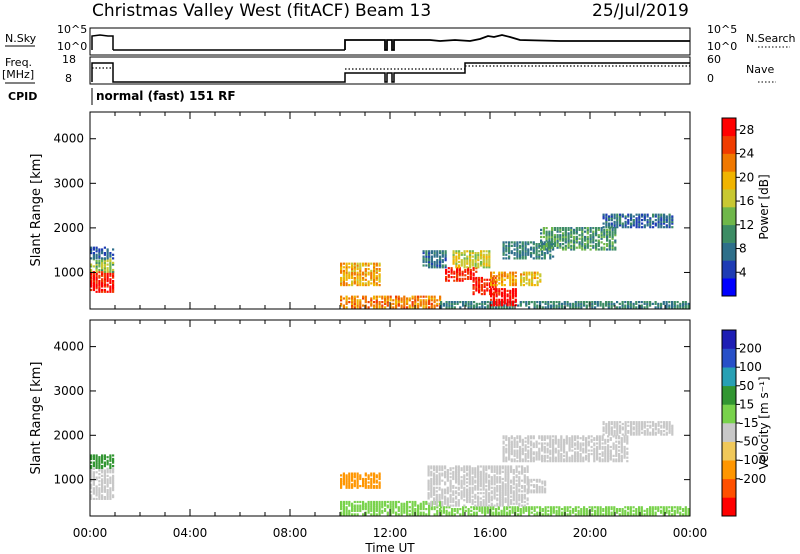 The image size is (800, 554). Describe the element at coordinates (590, 533) in the screenshot. I see `x-tick-label: 20:00` at that location.